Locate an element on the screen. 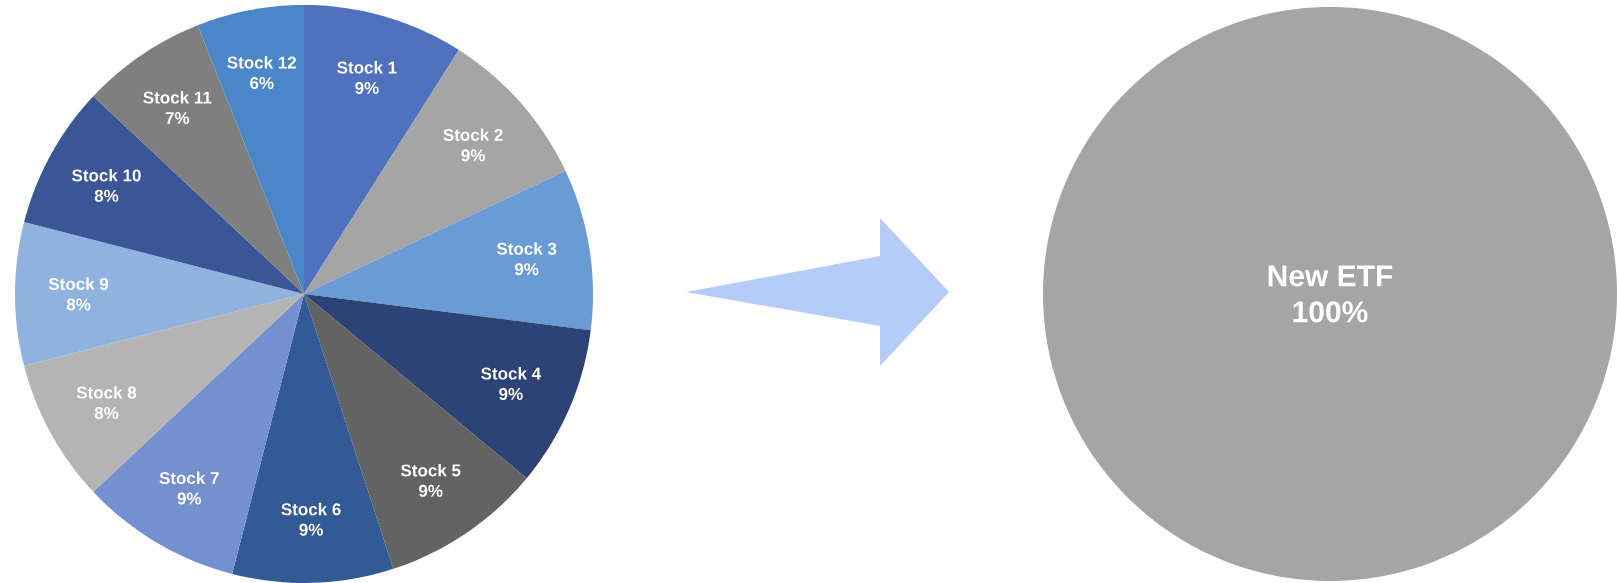 Image resolution: width=1617 pixels, height=583 pixels. data-label: 7% is located at coordinates (177, 118).